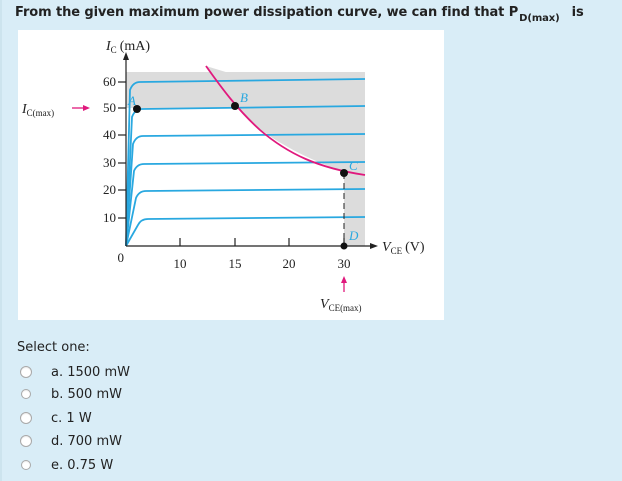 Image resolution: width=622 pixels, height=481 pixels. Describe the element at coordinates (109, 107) in the screenshot. I see `y-tick-50: 50` at that location.